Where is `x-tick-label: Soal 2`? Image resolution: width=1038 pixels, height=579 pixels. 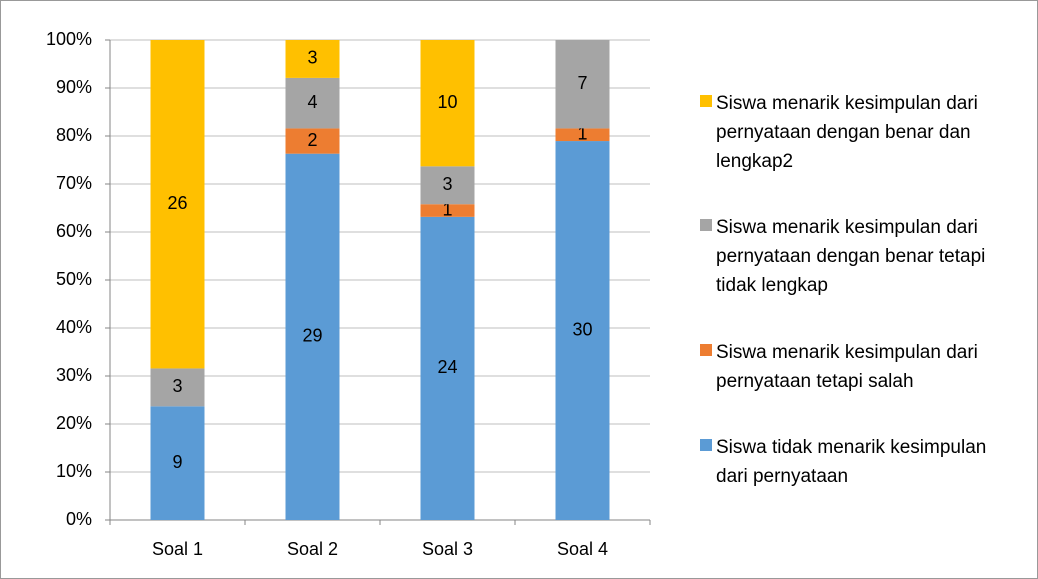 x-tick-label: Soal 2 is located at coordinates (312, 549).